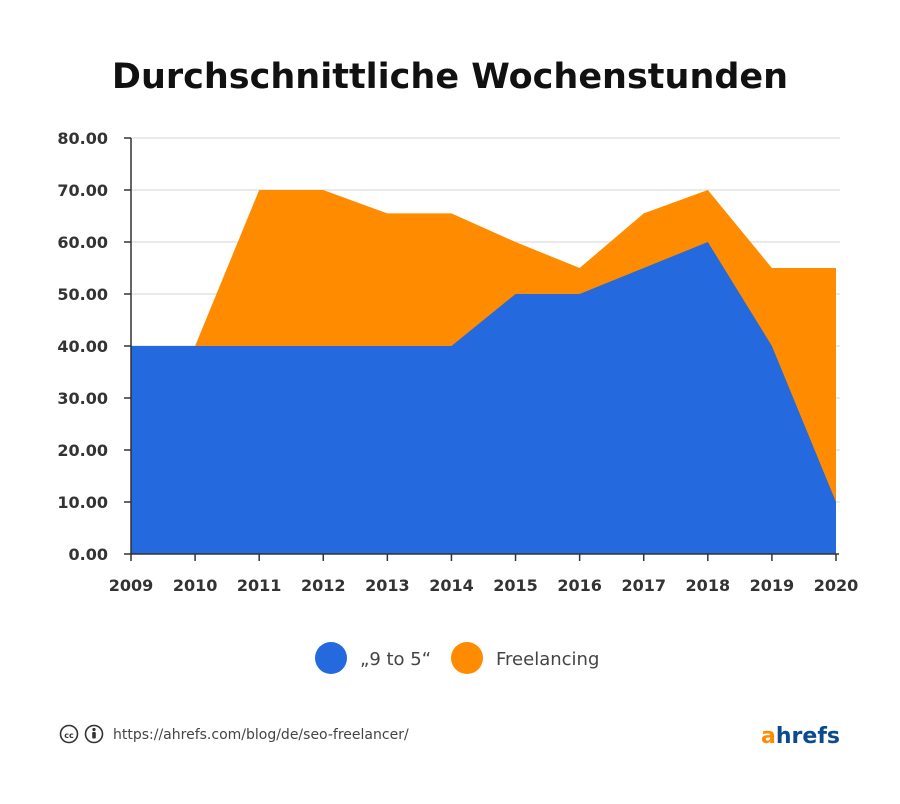 This screenshot has width=900, height=804. Describe the element at coordinates (82, 138) in the screenshot. I see `y-tick-label: 80.00` at that location.